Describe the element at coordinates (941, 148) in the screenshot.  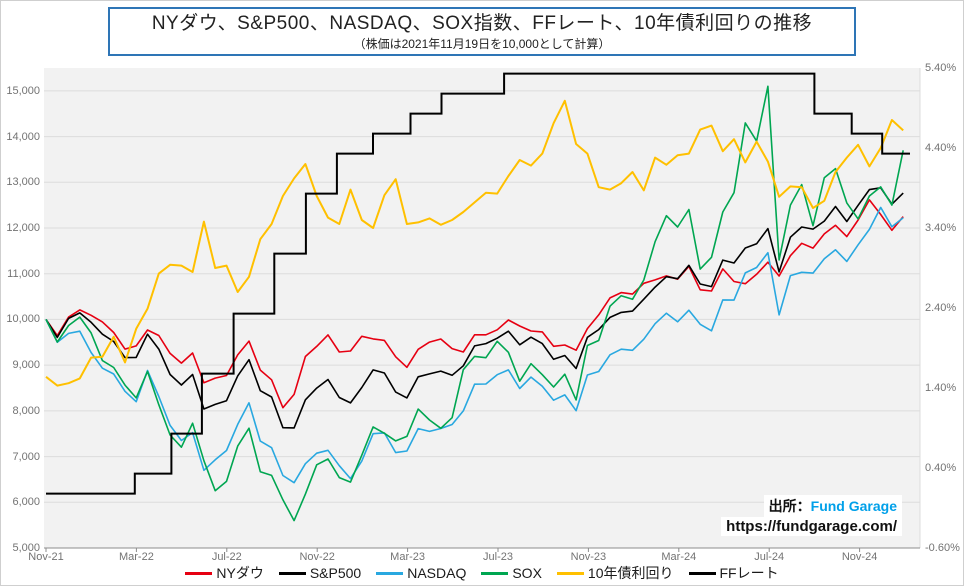
I see `y-right-label: 4.40%` at that location.